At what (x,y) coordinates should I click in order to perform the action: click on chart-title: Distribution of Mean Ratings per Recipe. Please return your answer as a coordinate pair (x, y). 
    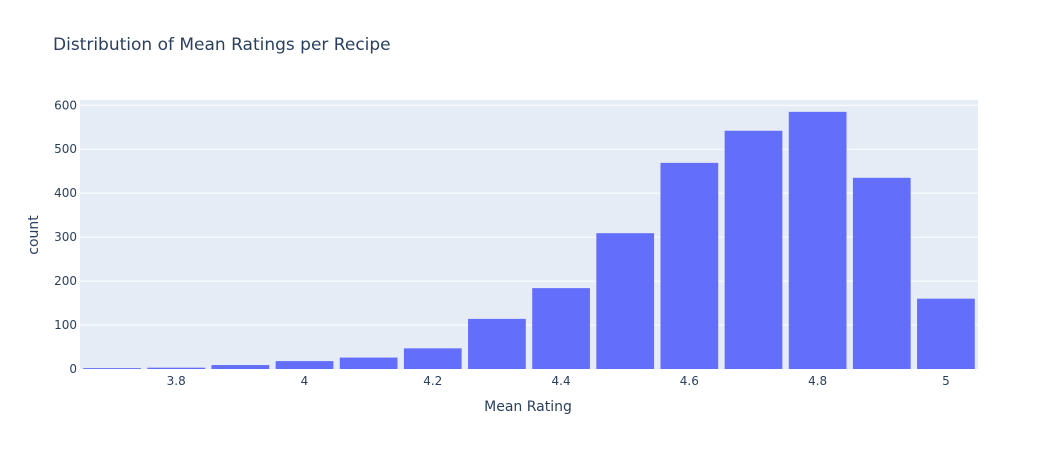
    Looking at the image, I should click on (222, 45).